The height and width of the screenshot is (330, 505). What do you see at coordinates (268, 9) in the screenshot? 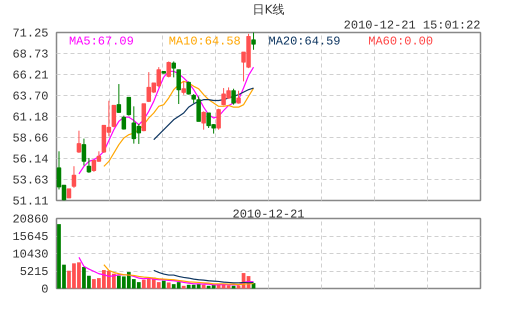
I see `chart-title: 日K线` at bounding box center [268, 9].